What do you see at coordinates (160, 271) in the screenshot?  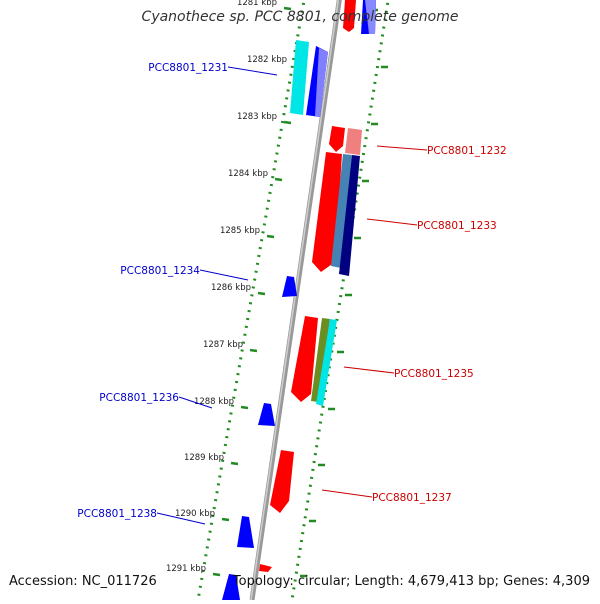 I see `gene-label: PCC8801_1234` at bounding box center [160, 271].